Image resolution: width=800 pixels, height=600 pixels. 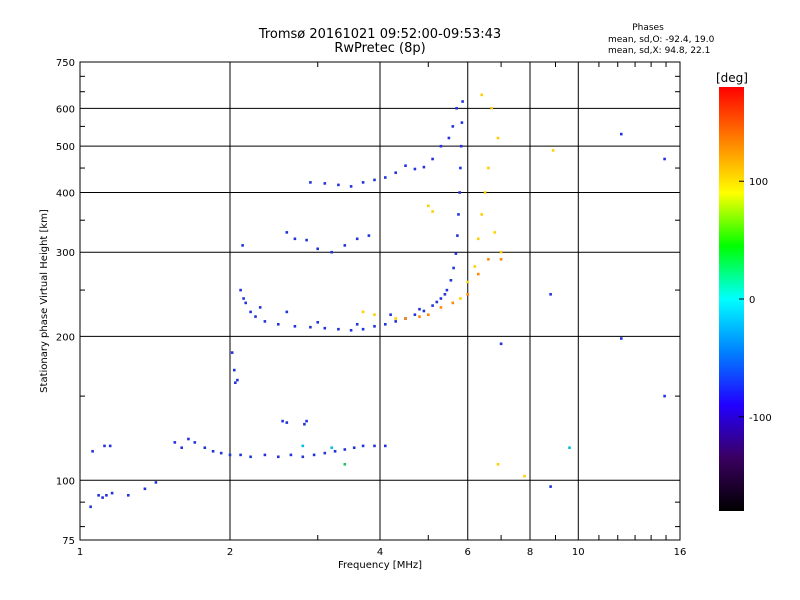 What do you see at coordinates (379, 34) in the screenshot?
I see `chart-title: Tromsø 20161021 09:52:00-09:53:43` at bounding box center [379, 34].